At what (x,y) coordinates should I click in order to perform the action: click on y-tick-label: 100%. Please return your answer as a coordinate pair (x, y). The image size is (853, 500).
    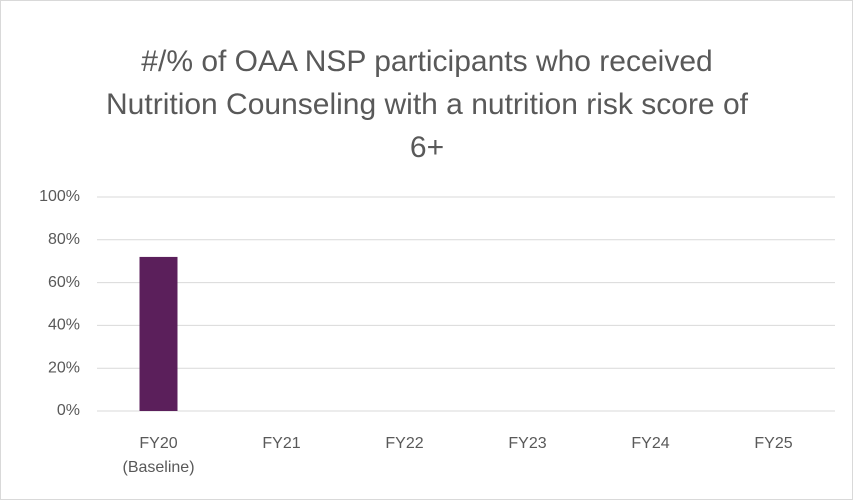
    Looking at the image, I should click on (59, 196).